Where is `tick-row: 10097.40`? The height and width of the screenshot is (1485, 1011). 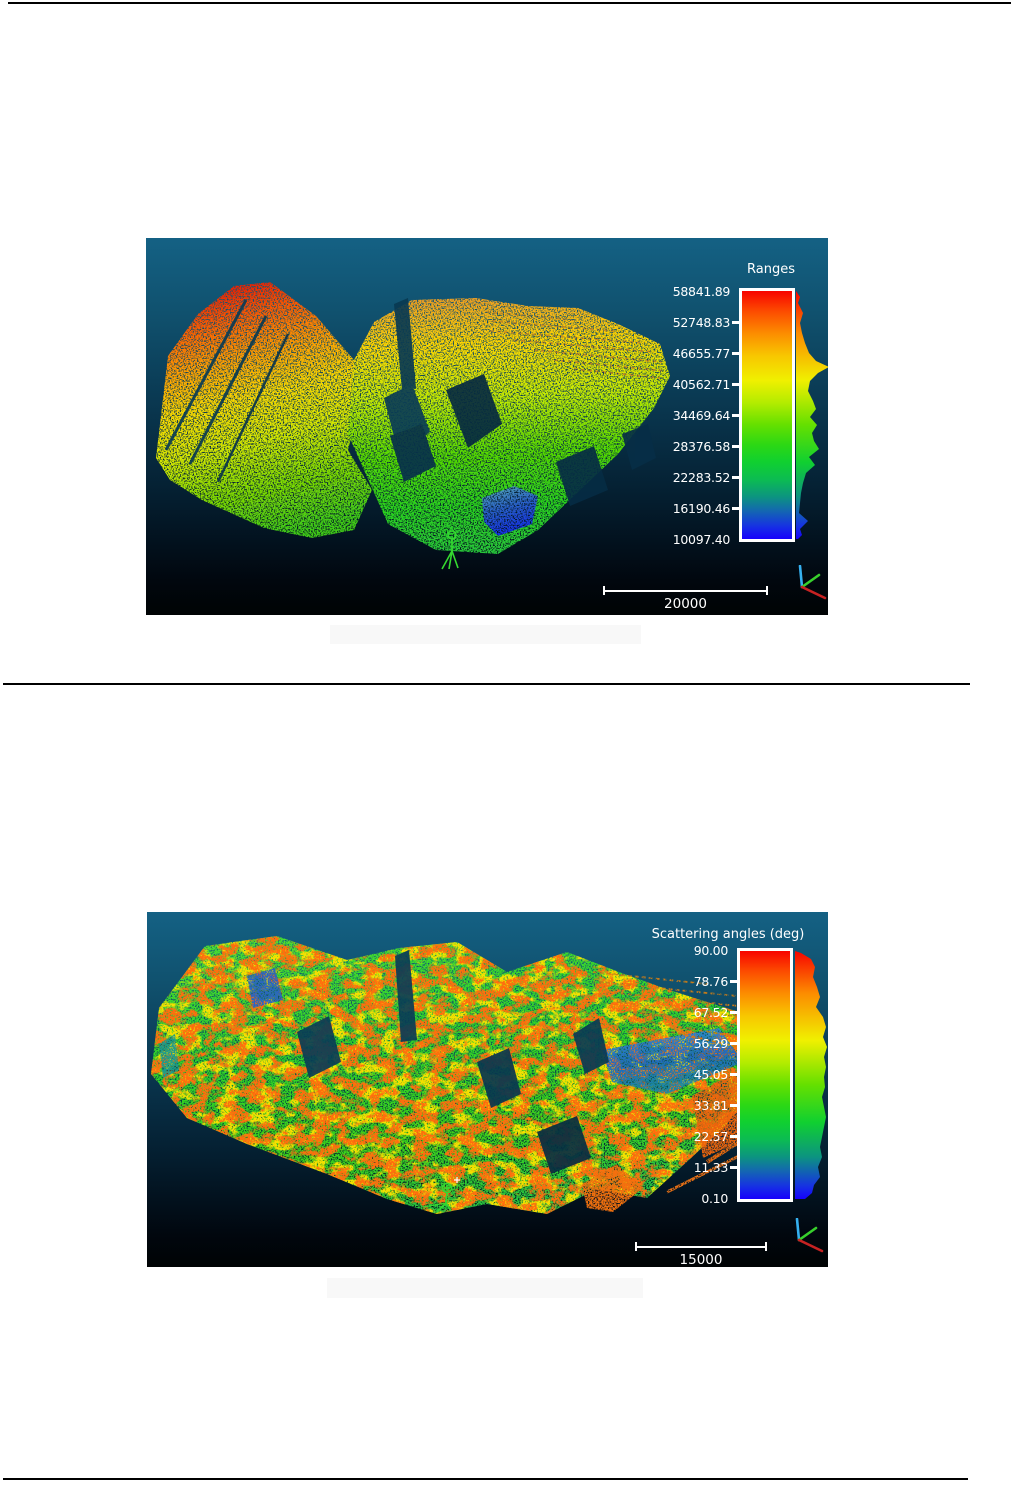 tick-row: 10097.40 is located at coordinates (695, 539).